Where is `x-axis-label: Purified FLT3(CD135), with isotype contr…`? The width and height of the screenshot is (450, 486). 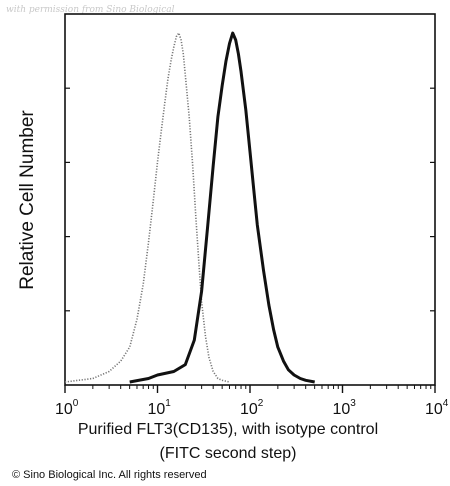
x-axis-label: Purified FLT3(CD135), with isotype contr… is located at coordinates (228, 429).